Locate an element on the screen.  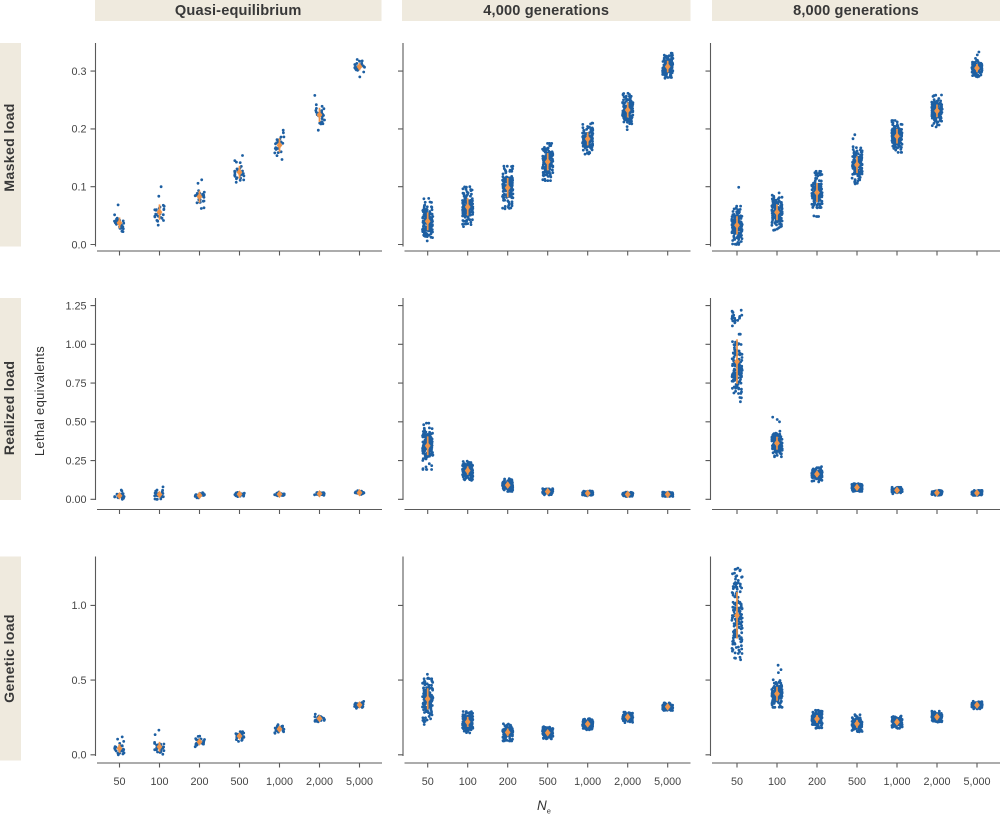
svg-text: 0.00 is located at coordinates (75, 500).